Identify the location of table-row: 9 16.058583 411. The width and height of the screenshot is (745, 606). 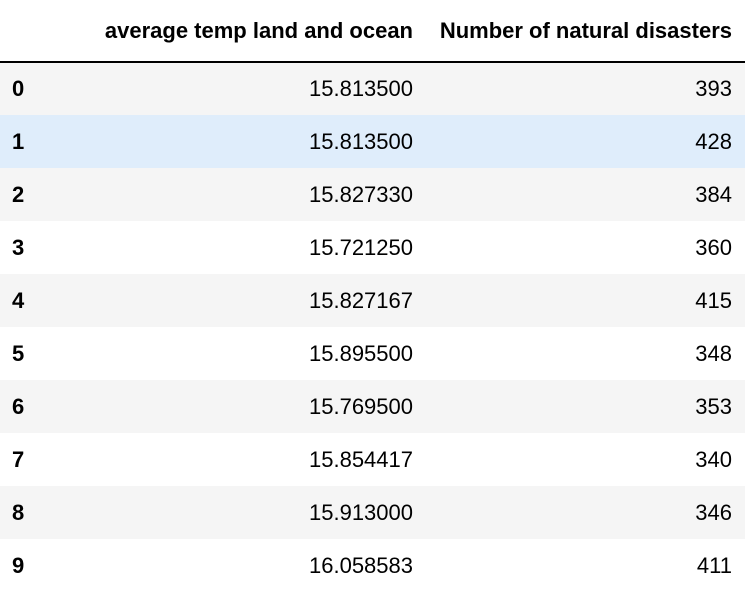
(372, 565).